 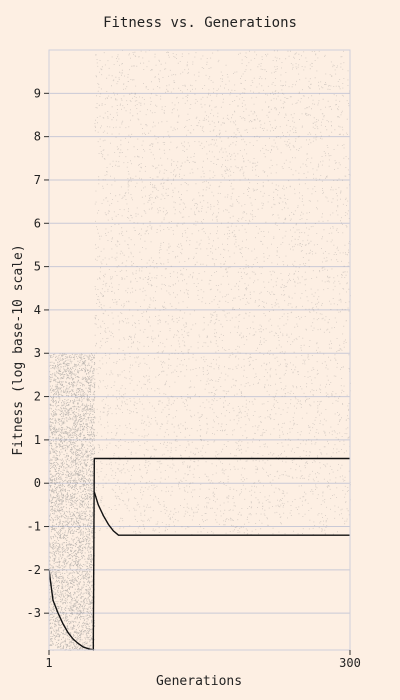 I want to click on y-tick-label: 4, so click(x=37, y=310).